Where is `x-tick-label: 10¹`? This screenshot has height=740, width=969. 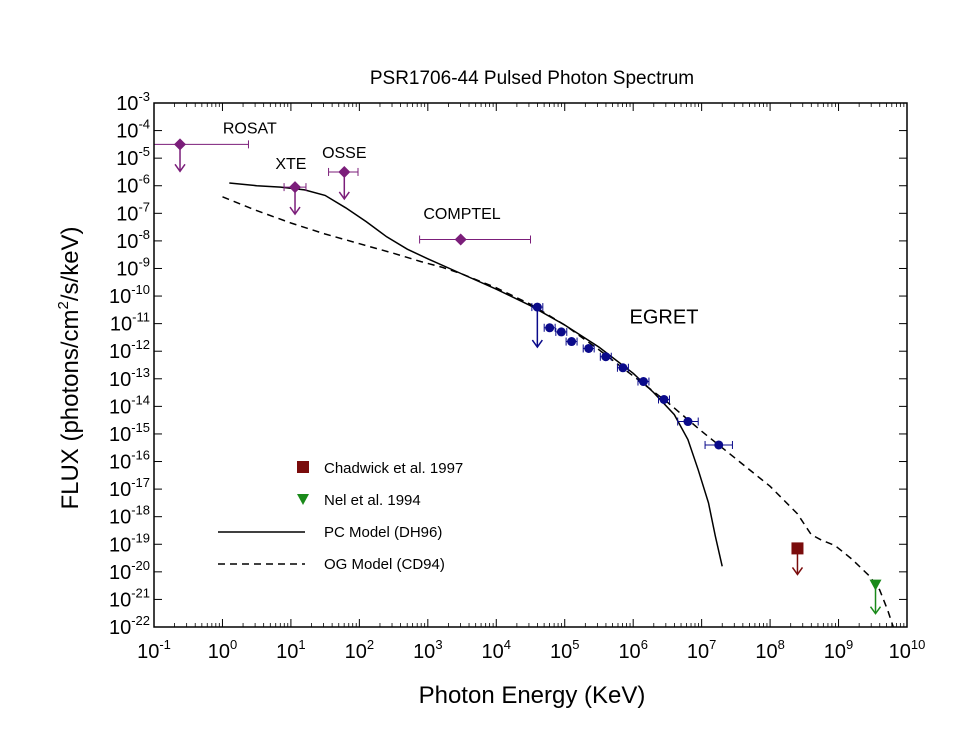 x-tick-label: 10¹ is located at coordinates (290, 650).